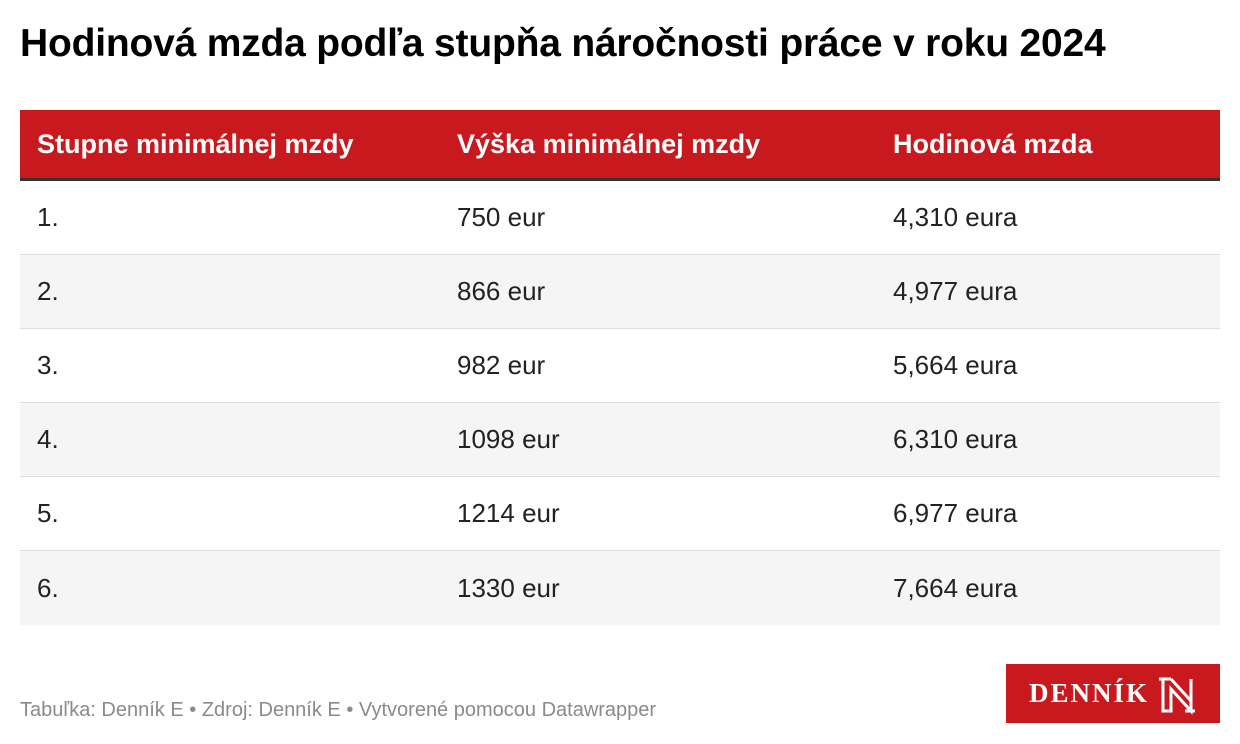  What do you see at coordinates (955, 513) in the screenshot?
I see `cell-hodinova: 6,977 eura` at bounding box center [955, 513].